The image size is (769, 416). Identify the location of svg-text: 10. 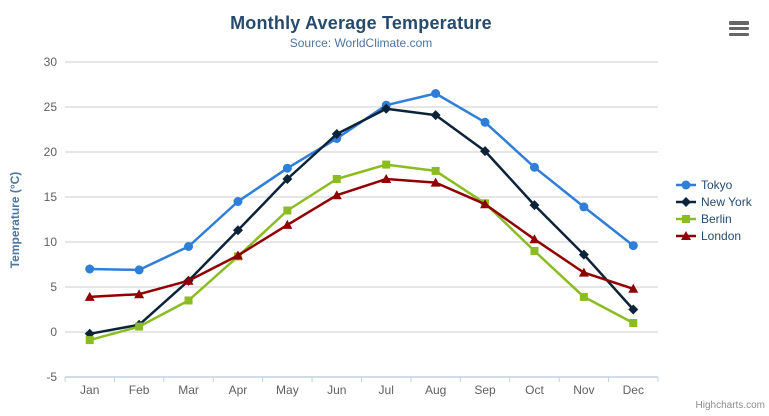
(51, 242).